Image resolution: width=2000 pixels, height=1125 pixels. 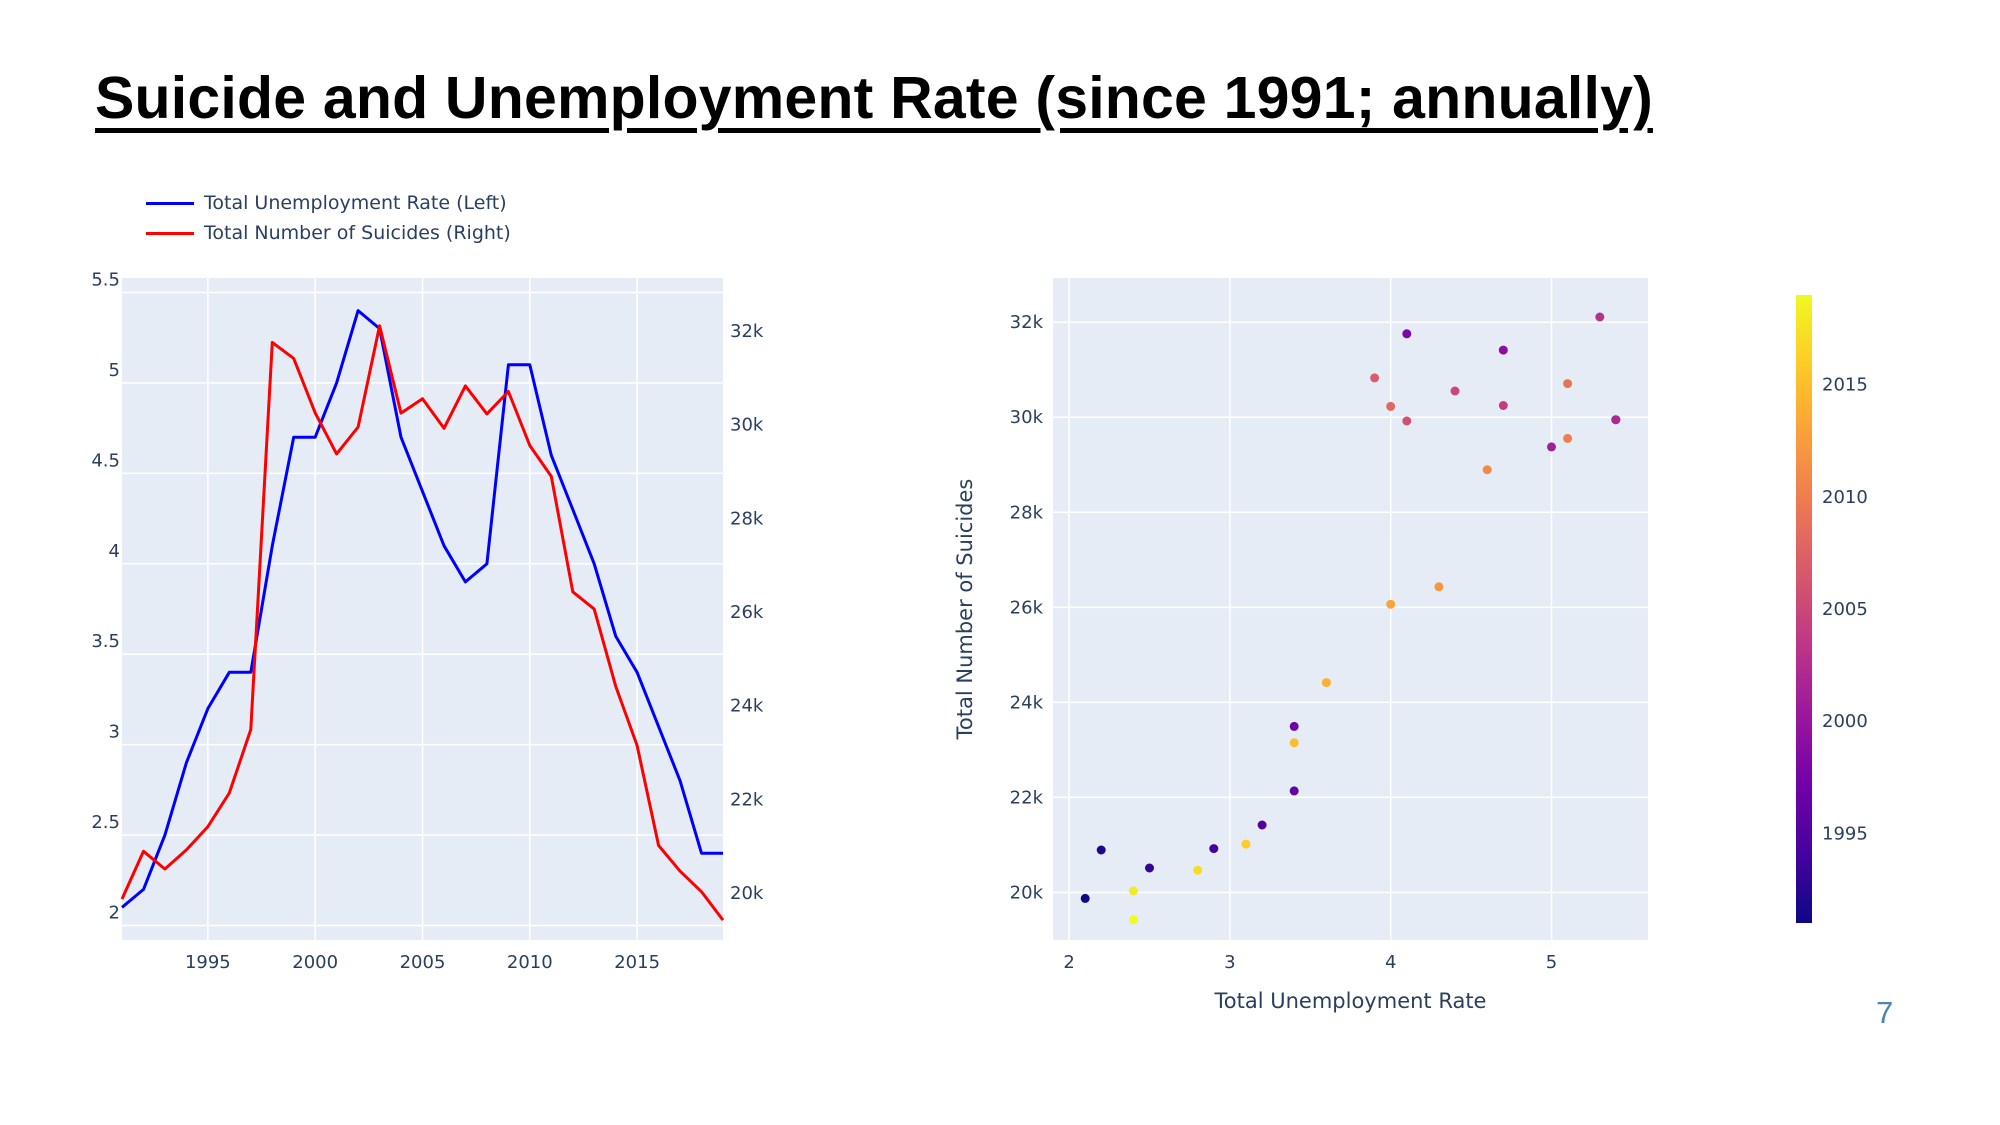 What do you see at coordinates (357, 233) in the screenshot?
I see `legend-label-suicides: Total Number of Suicides (Right)` at bounding box center [357, 233].